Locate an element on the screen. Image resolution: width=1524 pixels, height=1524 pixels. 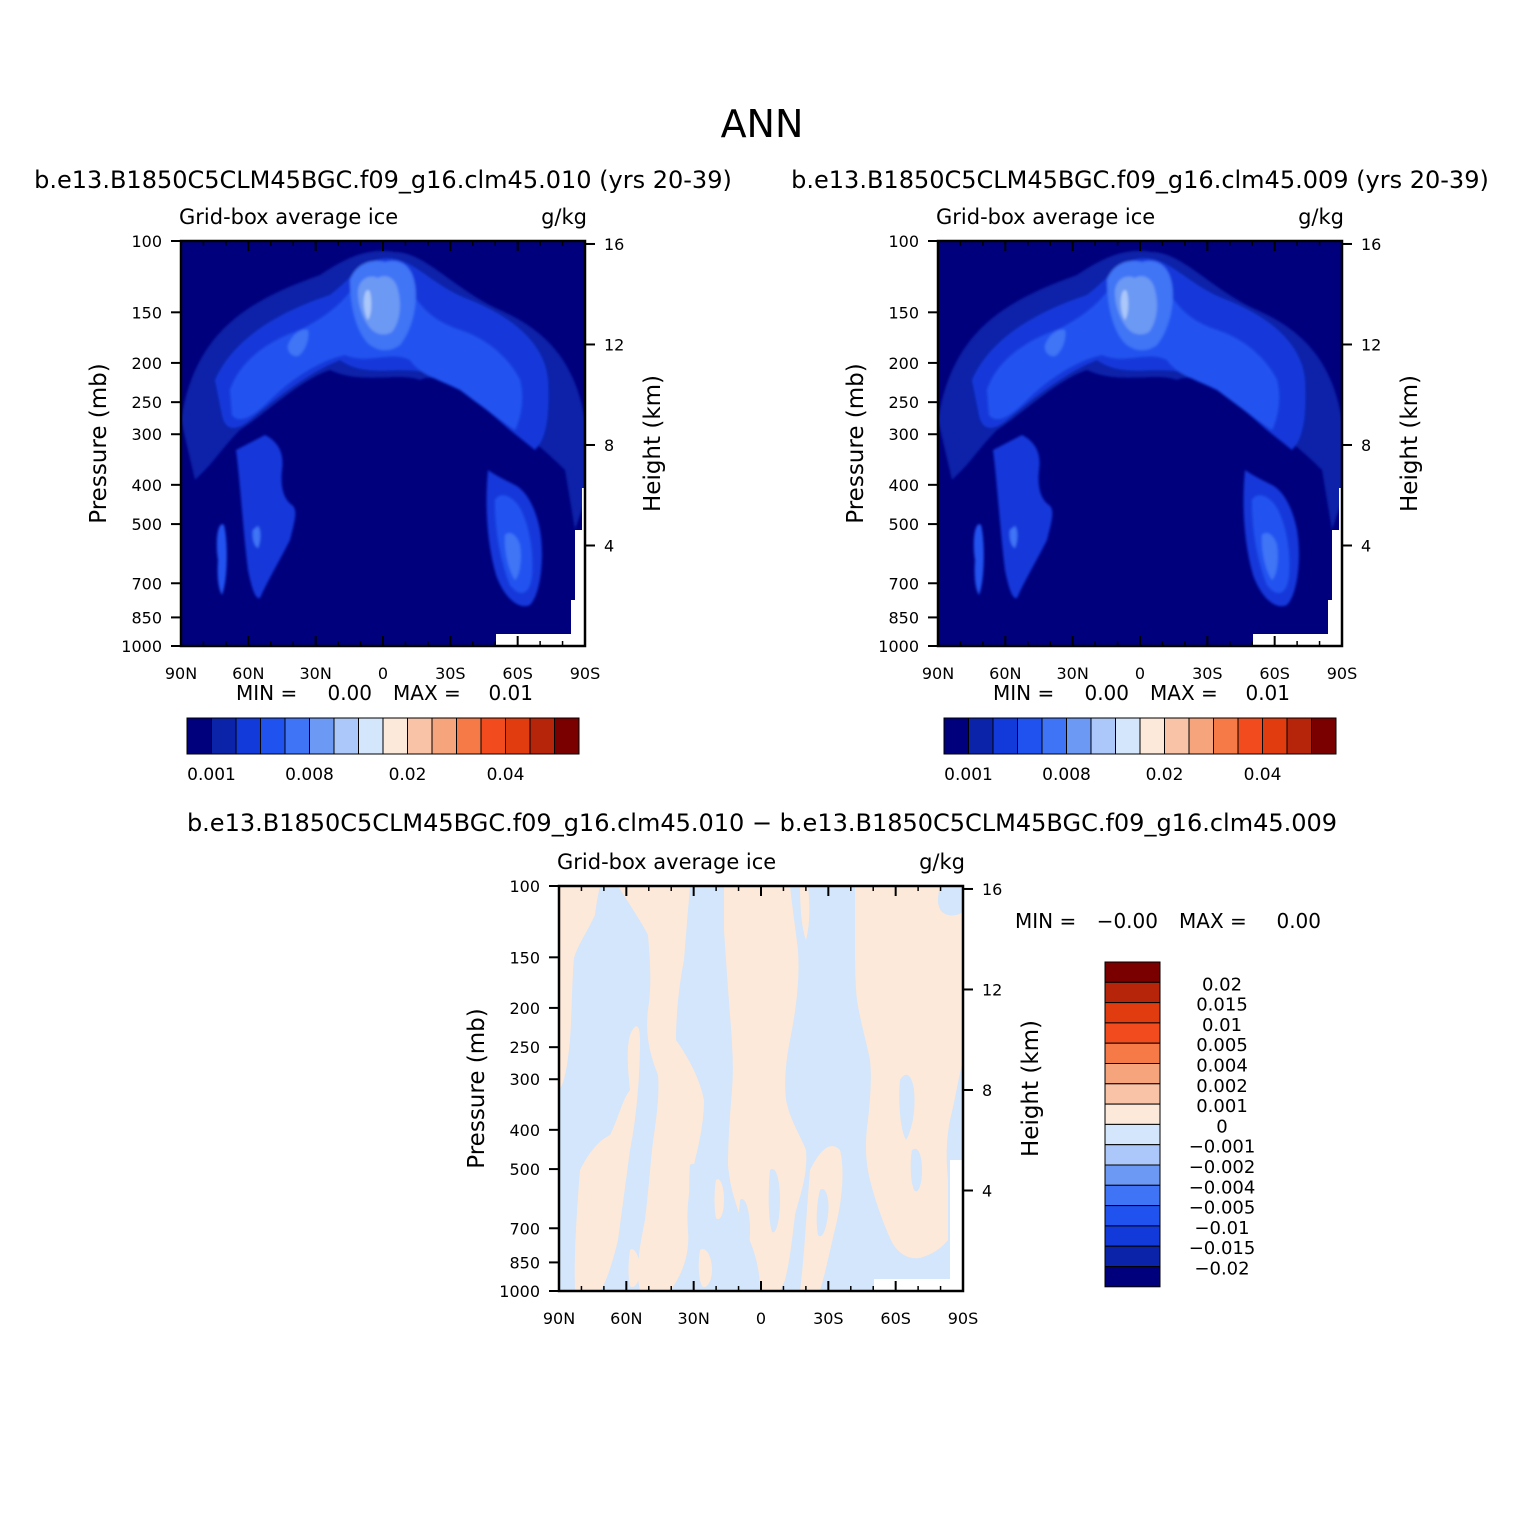
colorbar-label: 0 is located at coordinates (1221, 1126).